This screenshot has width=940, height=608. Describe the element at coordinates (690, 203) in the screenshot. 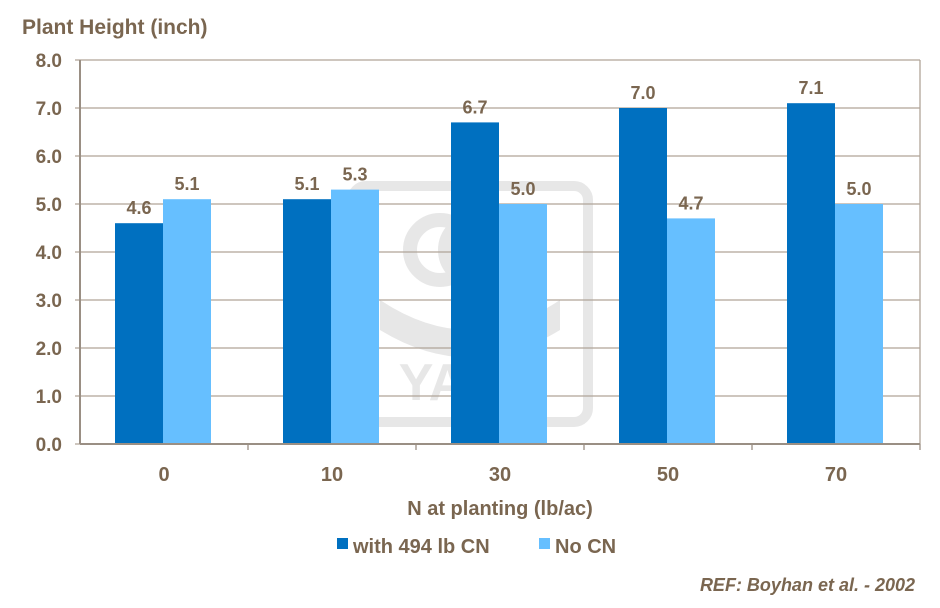

I see `data-label: 4.7` at that location.